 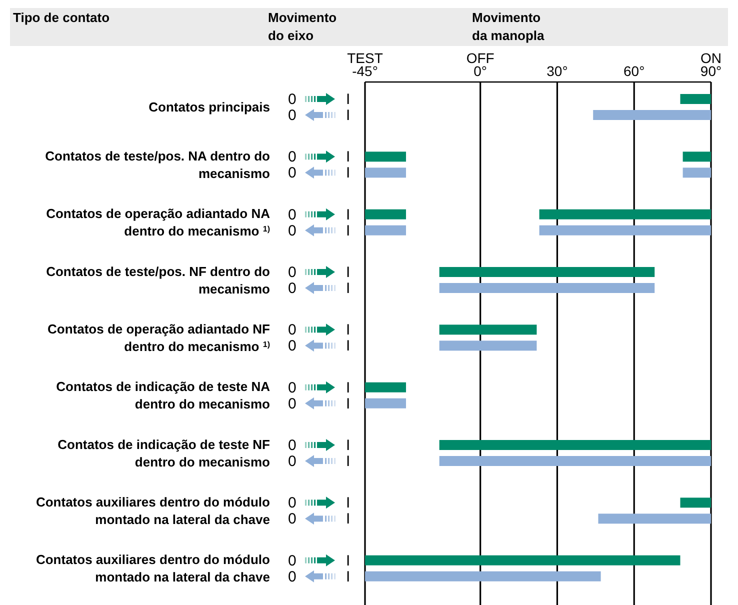 I want to click on x-tick-label: ON 90°, so click(x=711, y=64).